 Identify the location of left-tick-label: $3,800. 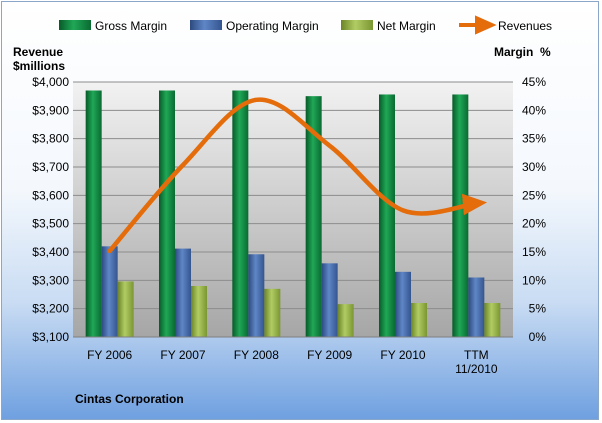
(50, 139).